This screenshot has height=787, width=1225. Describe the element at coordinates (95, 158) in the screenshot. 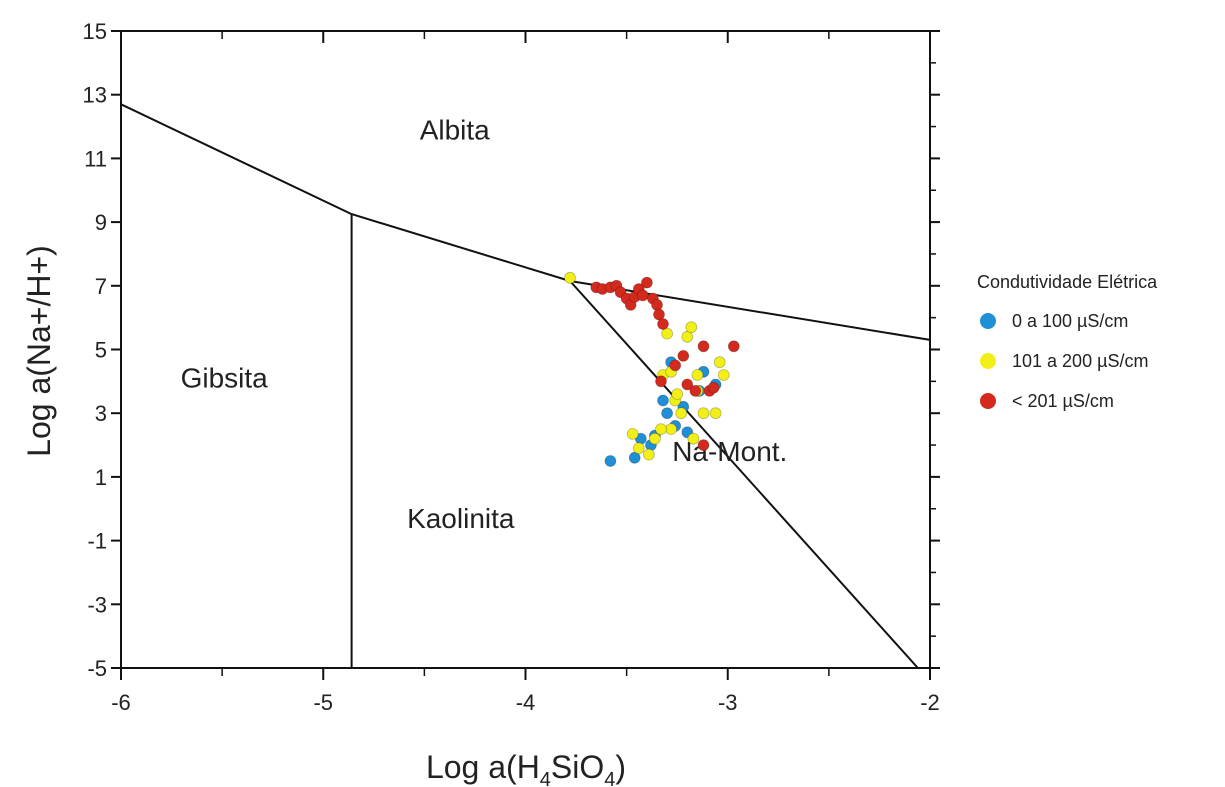

I see `y-tick-label: 11` at that location.